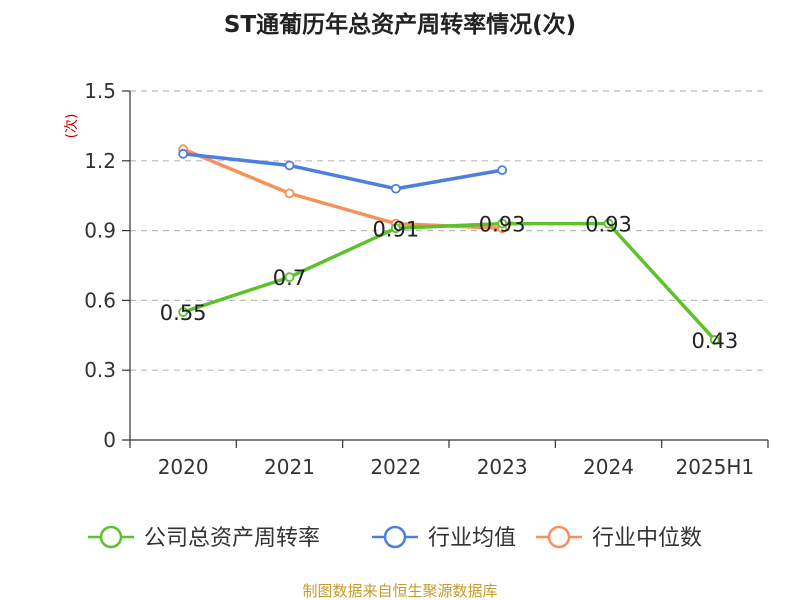 Image resolution: width=800 pixels, height=600 pixels. What do you see at coordinates (395, 467) in the screenshot?
I see `x-tick-label: 2022` at bounding box center [395, 467].